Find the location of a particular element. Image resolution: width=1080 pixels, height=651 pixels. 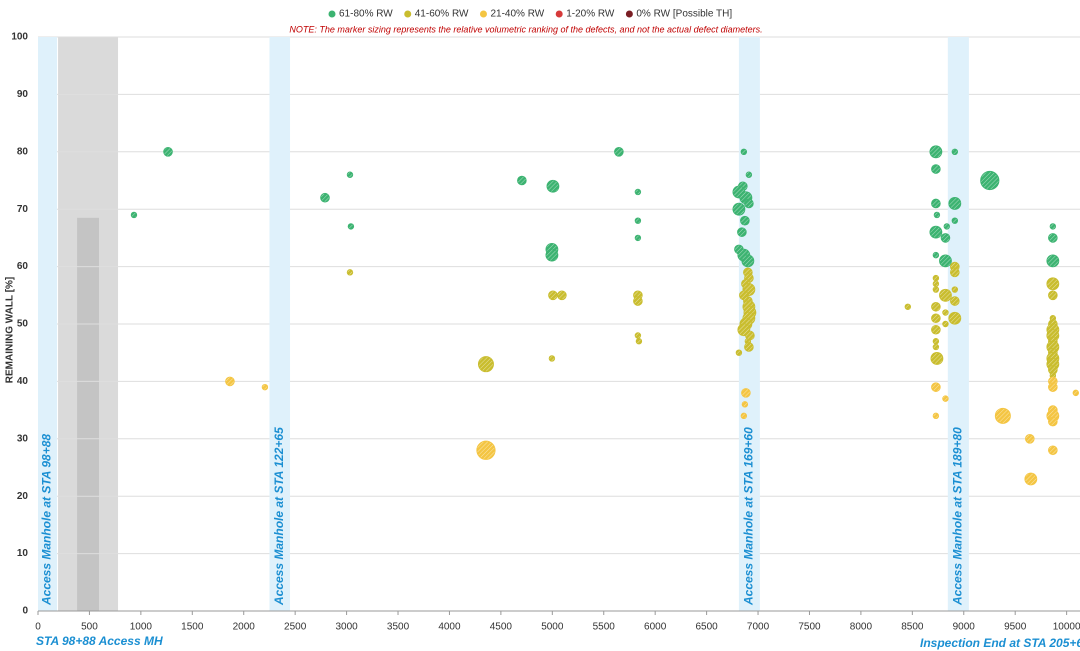

y-tick-label: 50 is located at coordinates (23, 324).